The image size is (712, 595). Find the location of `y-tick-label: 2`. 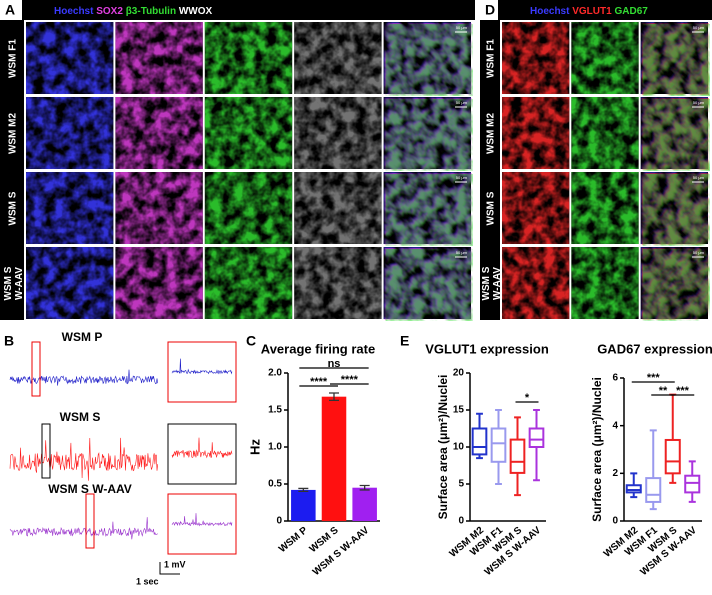

y-tick-label: 2 is located at coordinates (615, 473).